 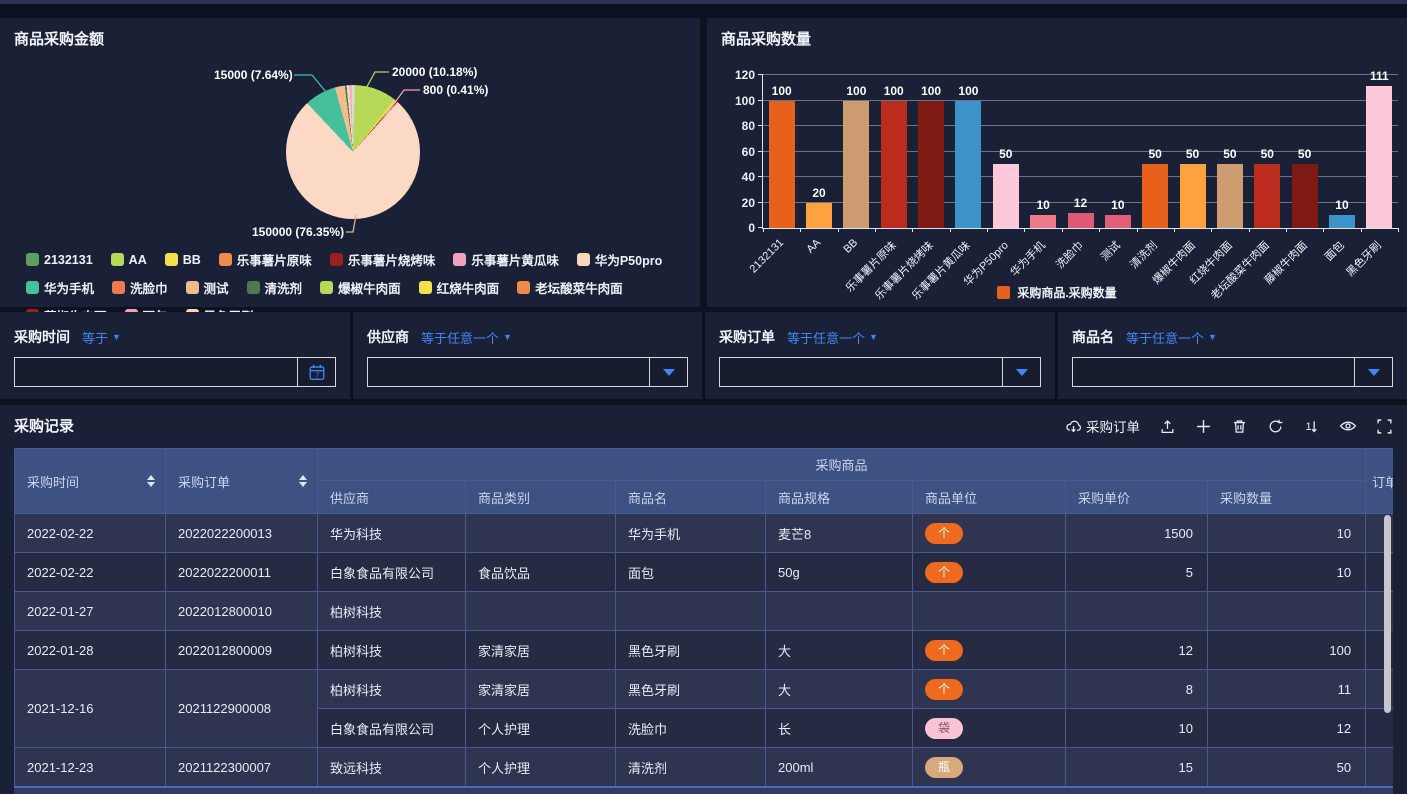 I want to click on legend-item-红烧牛肉面: 红烧牛肉面, so click(x=458, y=287).